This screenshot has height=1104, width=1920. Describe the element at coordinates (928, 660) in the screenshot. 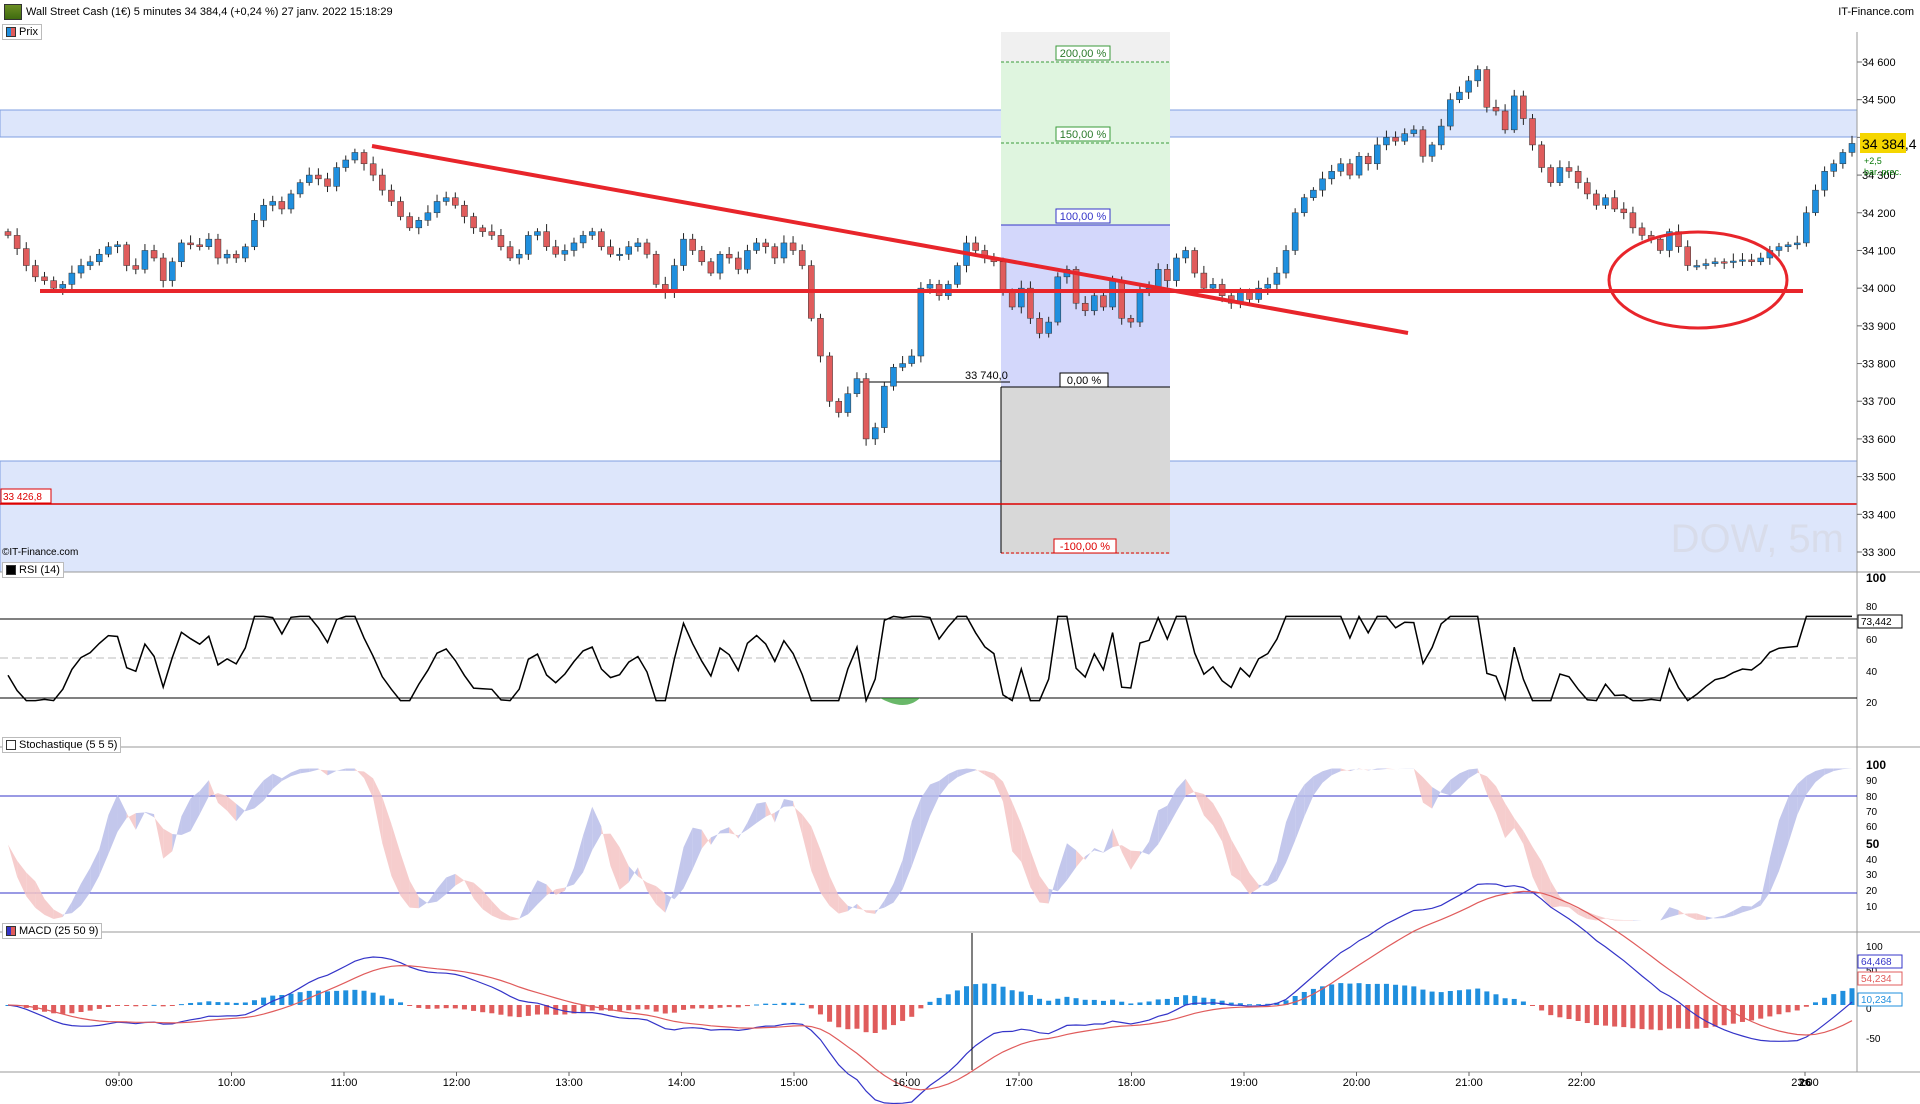

I see `rsi-panel` at that location.